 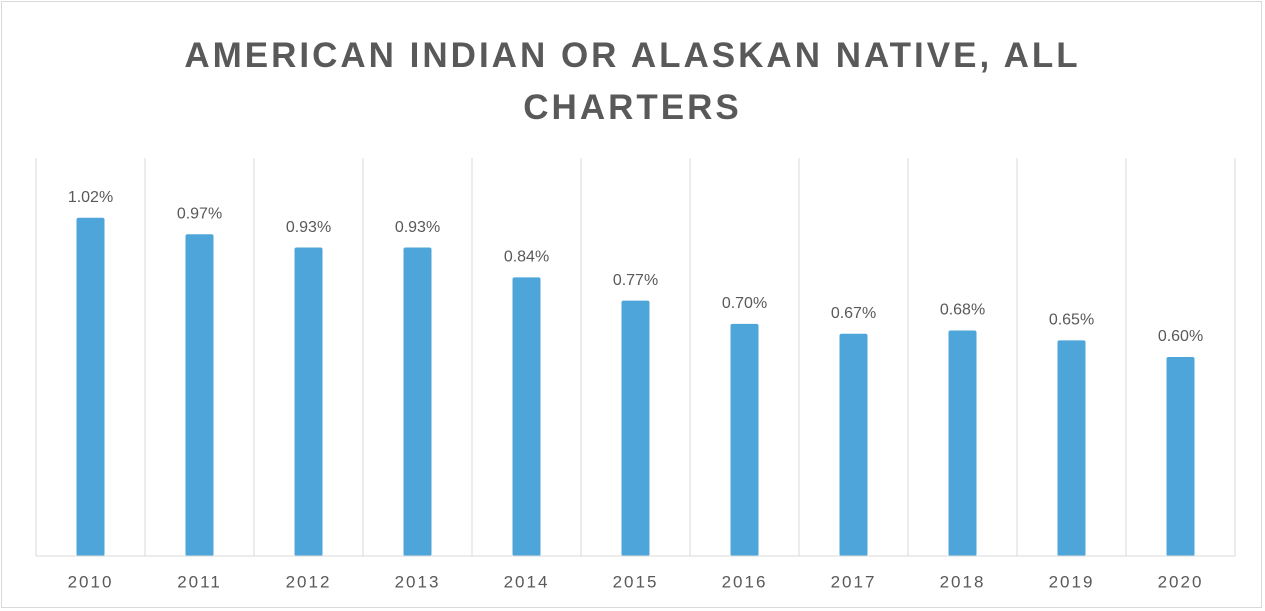 I want to click on data-label: 0.70%, so click(x=744, y=303).